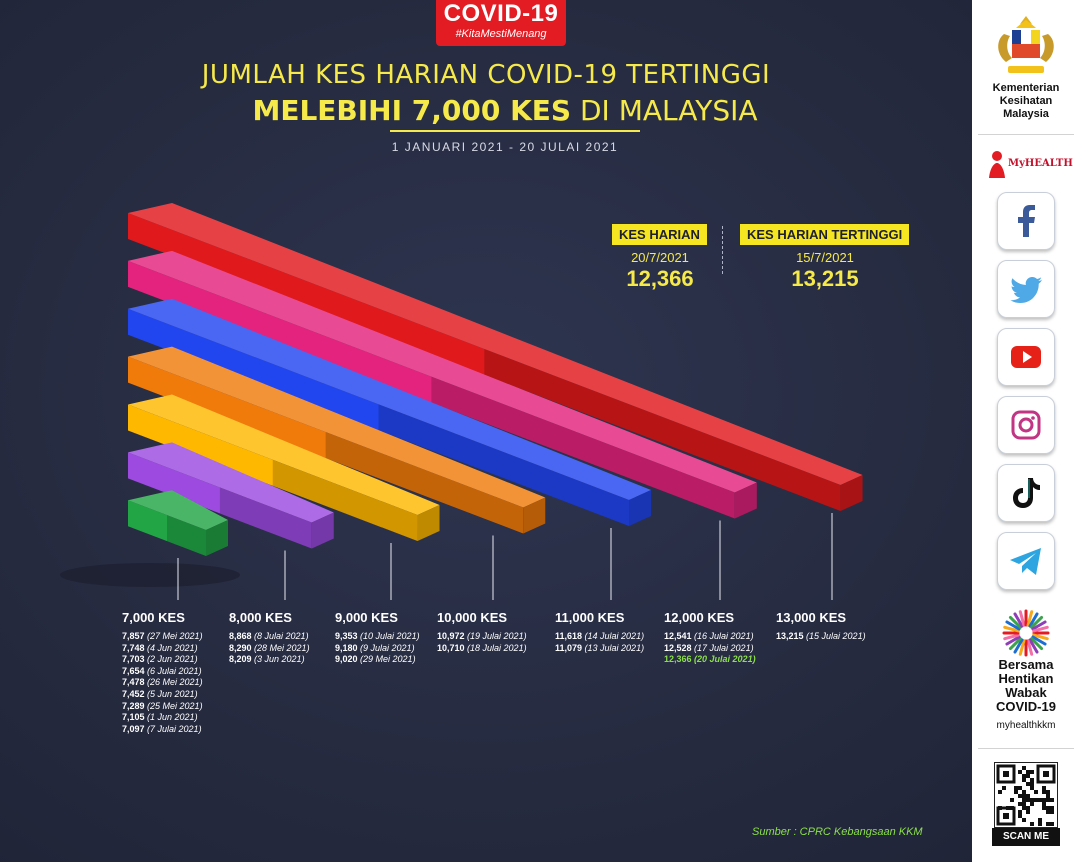 The image size is (1080, 862). What do you see at coordinates (217, 538) in the screenshot?
I see `bar-end-cap` at bounding box center [217, 538].